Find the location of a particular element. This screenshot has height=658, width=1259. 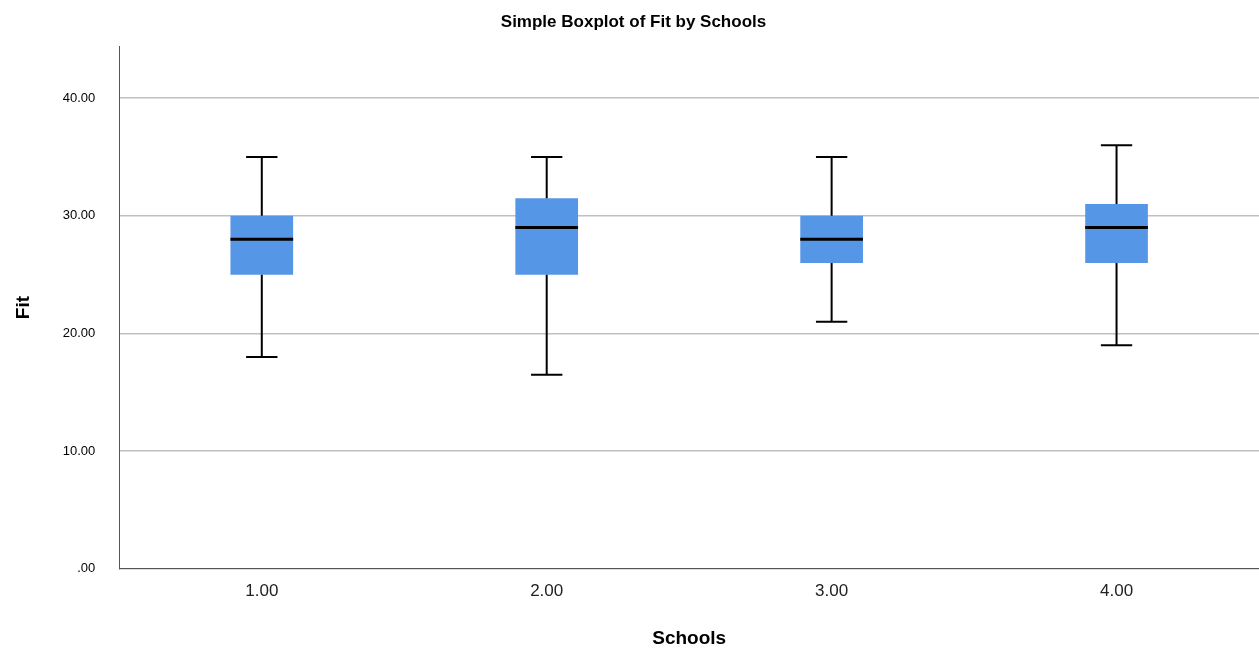

chart-title: Simple Boxplot of Fit by Schools is located at coordinates (633, 21).